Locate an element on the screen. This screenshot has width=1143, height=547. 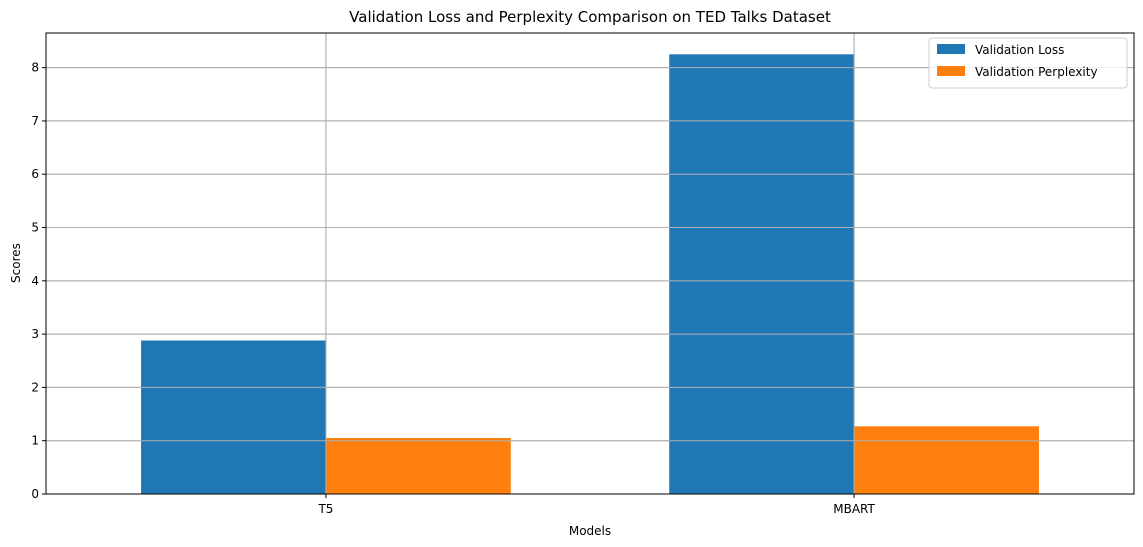
x-tick-label-t5: T5 is located at coordinates (325, 509).